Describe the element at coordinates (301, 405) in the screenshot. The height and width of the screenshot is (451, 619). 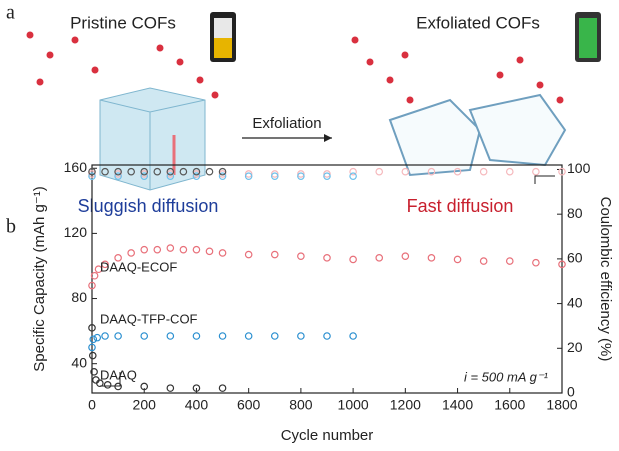
I see `x-tick-label: 800` at that location.